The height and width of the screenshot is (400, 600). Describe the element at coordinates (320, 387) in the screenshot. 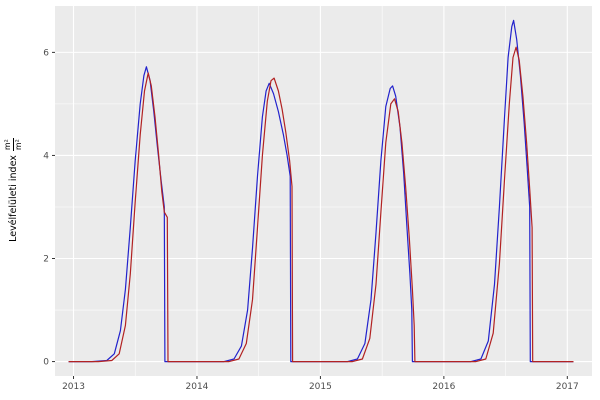

I see `x-tick-label: 2015` at that location.